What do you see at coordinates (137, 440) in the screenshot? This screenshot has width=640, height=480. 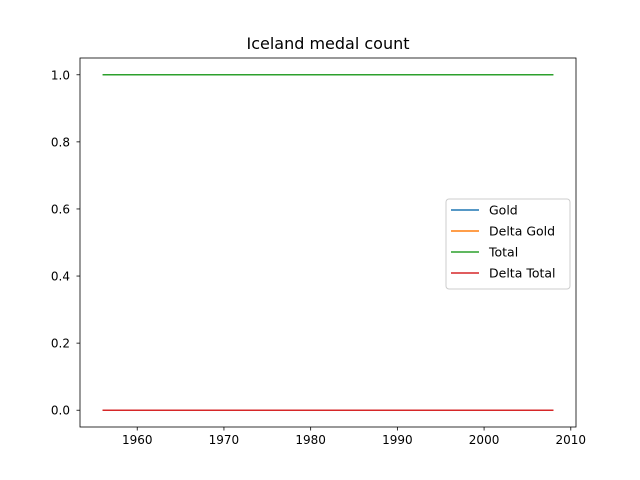 I see `x-tick-label: 1960` at bounding box center [137, 440].